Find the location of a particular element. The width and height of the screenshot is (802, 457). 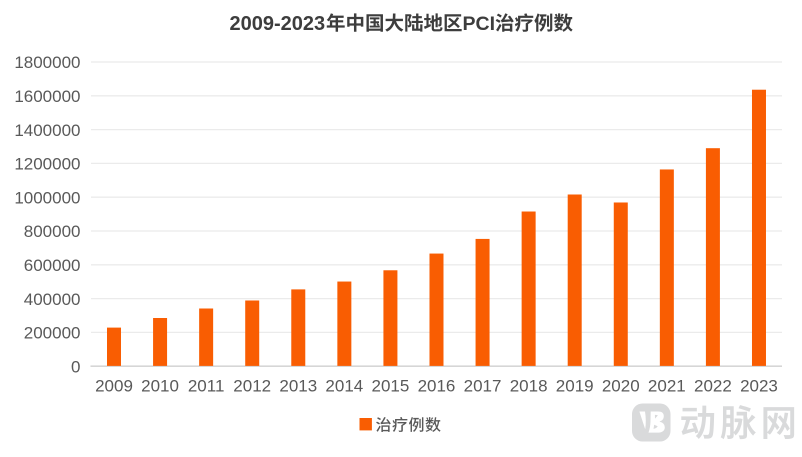

svg-text: 2010 is located at coordinates (160, 386).